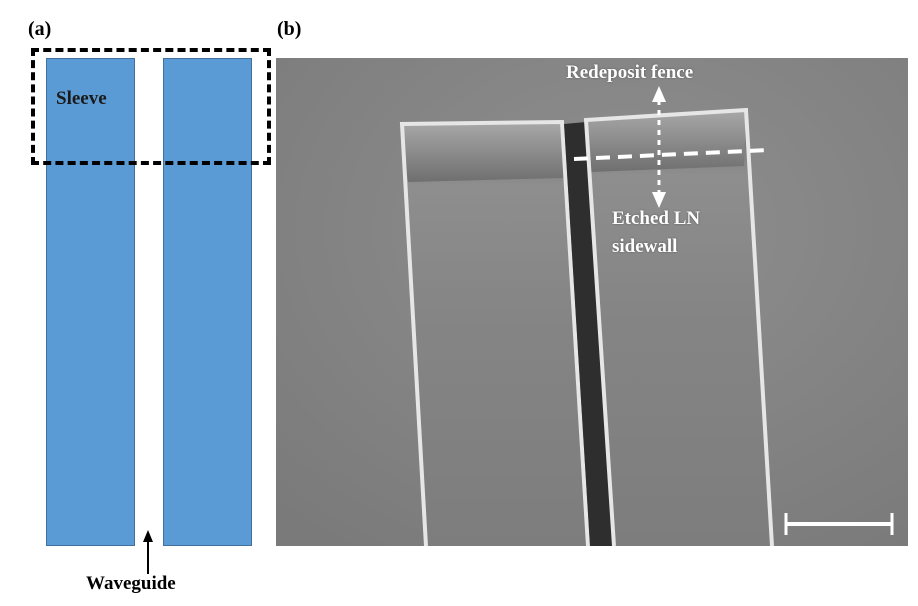 Image resolution: width=918 pixels, height=606 pixels. I want to click on right-trench-floor, so click(679, 328).